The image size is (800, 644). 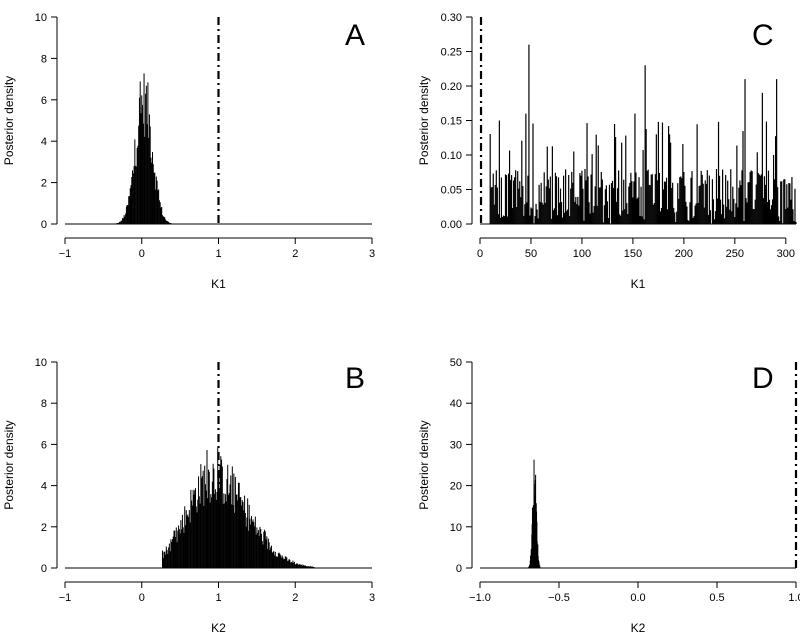 I want to click on y-tick-label: 0.20, so click(x=451, y=87).